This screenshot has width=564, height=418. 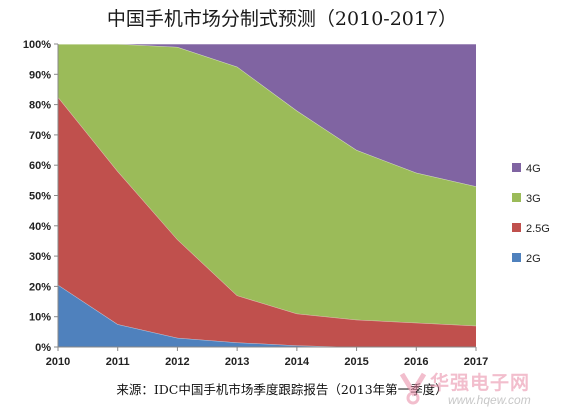 What do you see at coordinates (356, 362) in the screenshot?
I see `x-tick-label: 2015` at bounding box center [356, 362].